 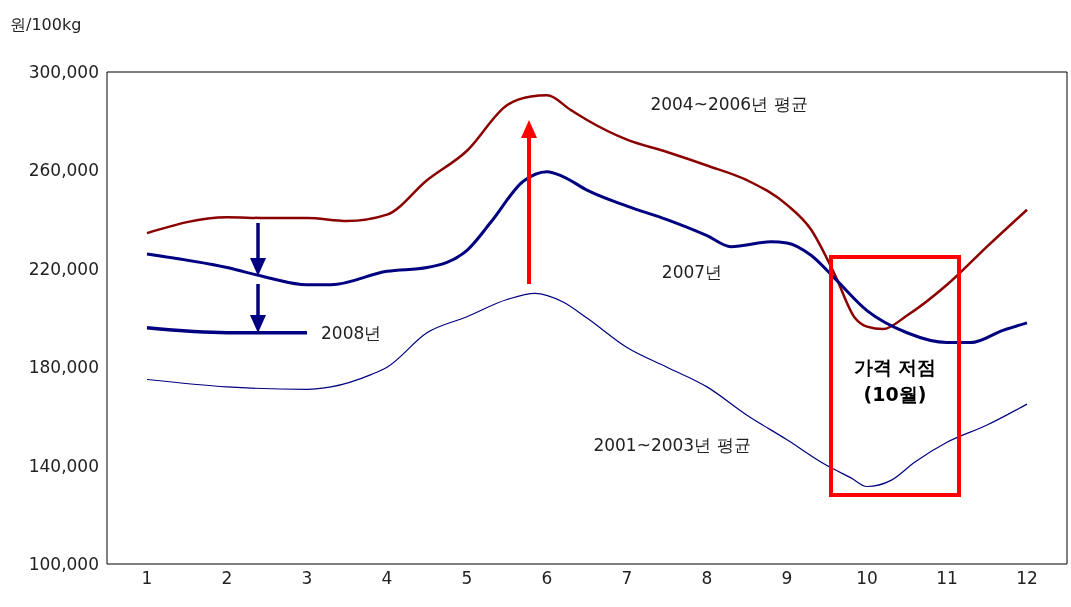 I want to click on y-tick-label: 180,000, so click(x=63, y=367).